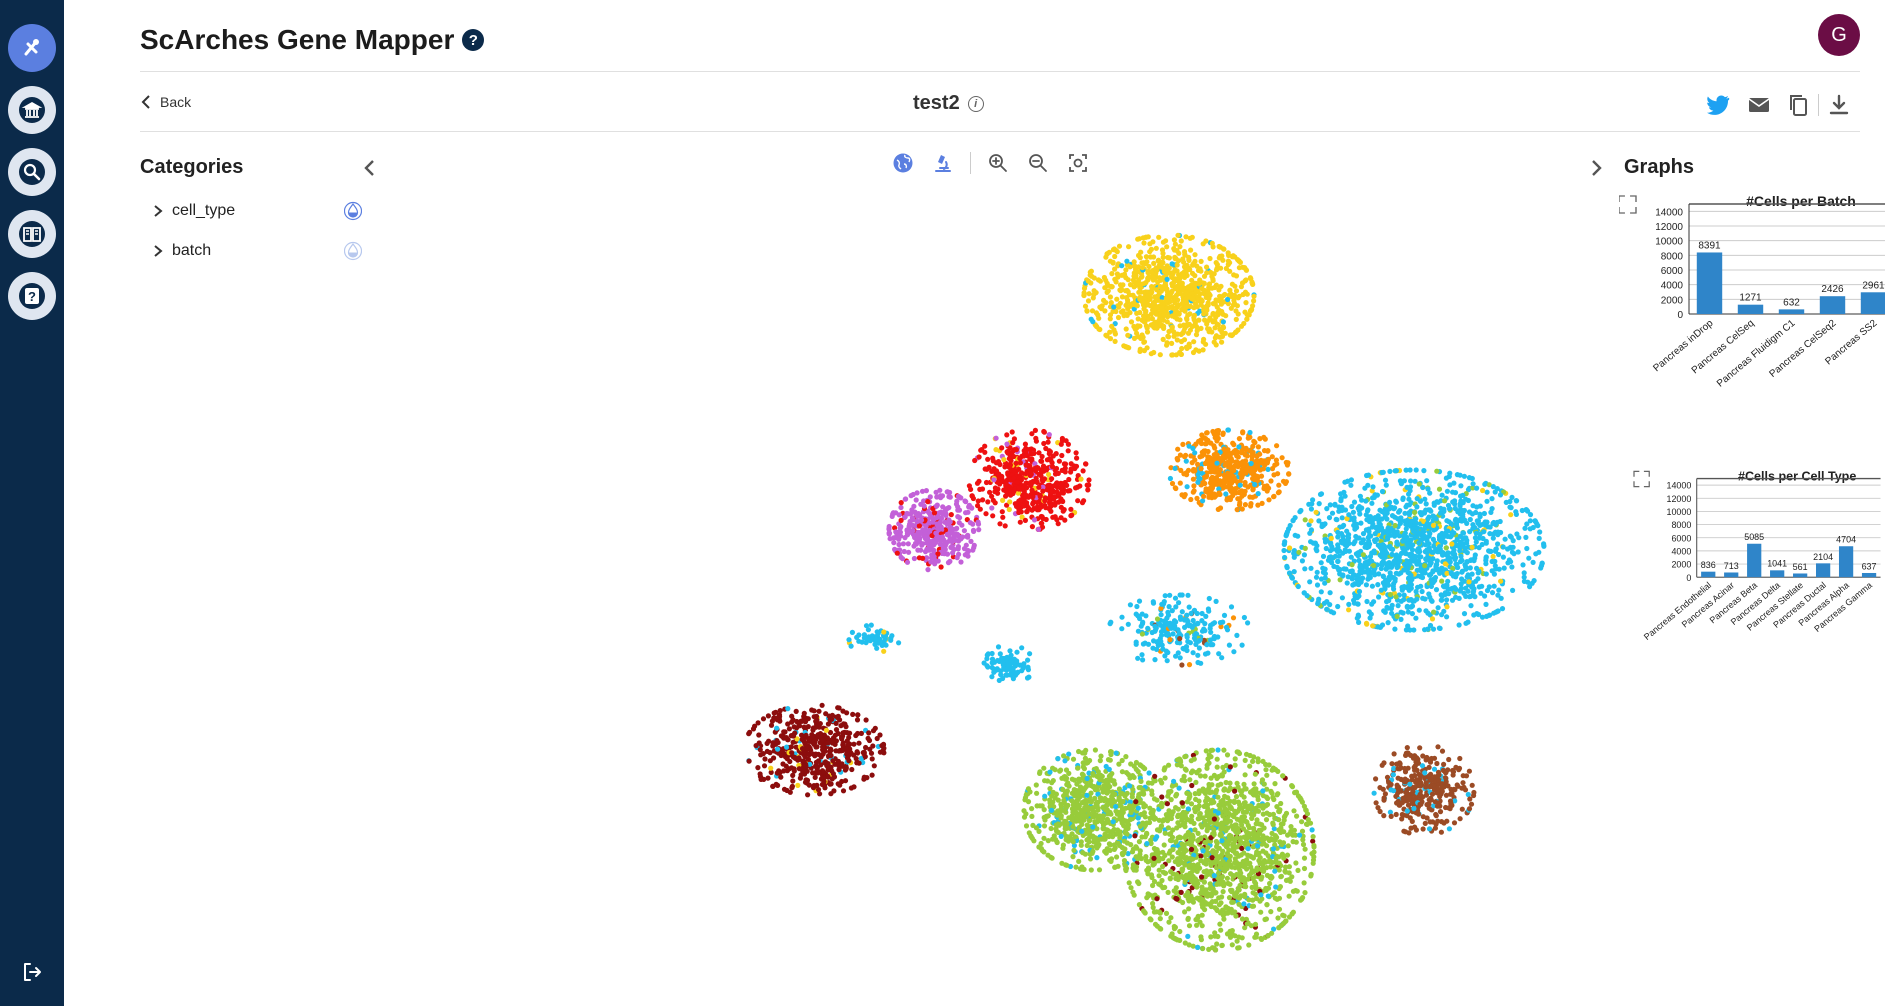 This screenshot has width=1885, height=1006. What do you see at coordinates (1078, 163) in the screenshot?
I see `fit-screen-button` at bounding box center [1078, 163].